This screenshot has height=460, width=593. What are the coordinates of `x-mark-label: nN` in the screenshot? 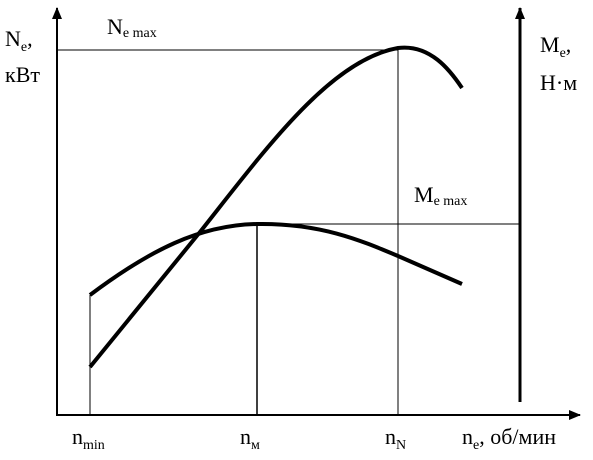 It's located at (395, 438).